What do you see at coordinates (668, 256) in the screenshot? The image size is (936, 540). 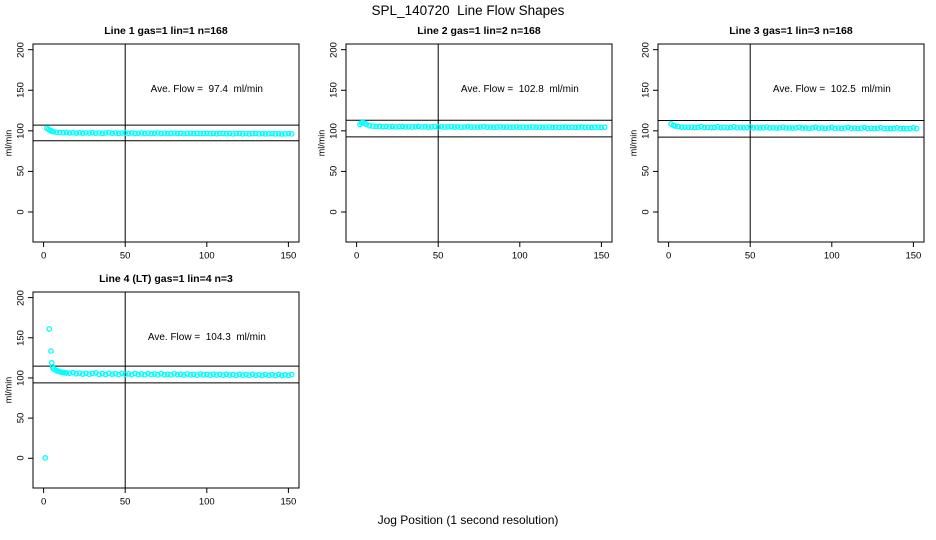 I see `x-tick-label: 0` at bounding box center [668, 256].